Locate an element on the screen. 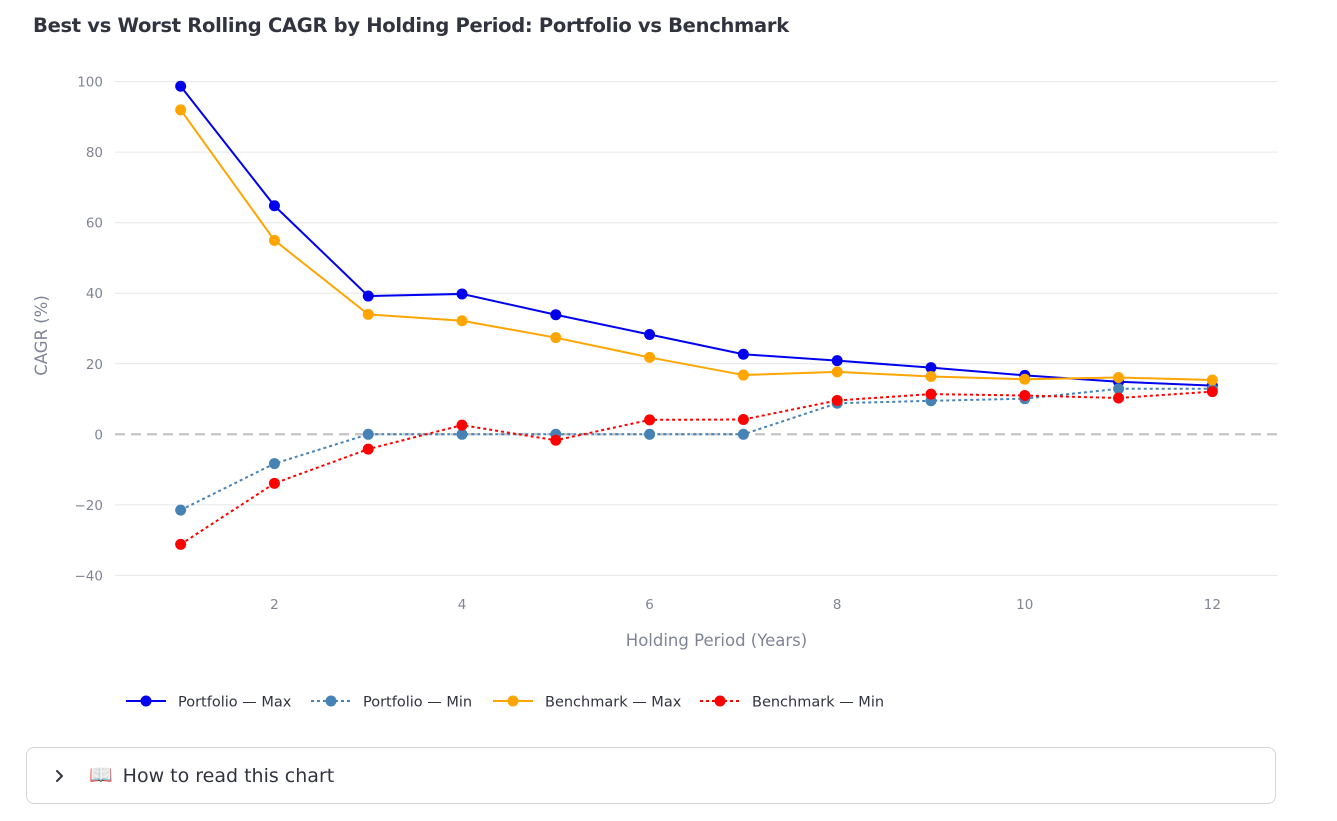 This screenshot has width=1337, height=821. y-axis-ticks: −40 −20 0 20 40 60 80 100 is located at coordinates (89, 330).